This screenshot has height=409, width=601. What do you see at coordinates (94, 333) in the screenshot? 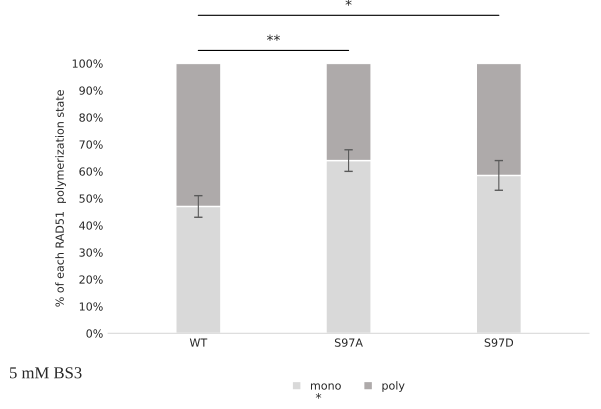
I see `y-tick-label: 0%` at bounding box center [94, 333].